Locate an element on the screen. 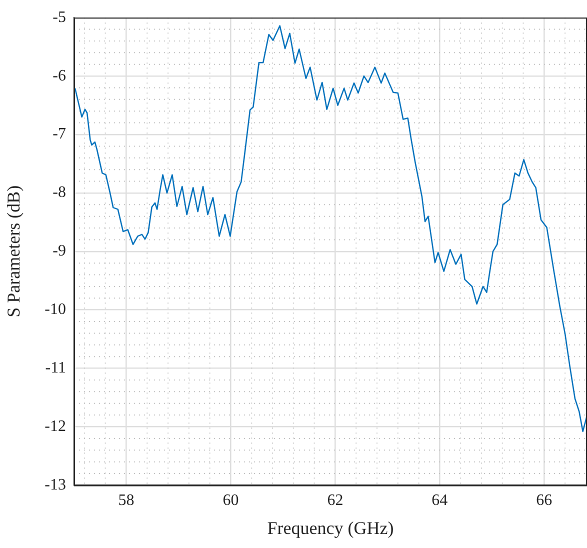 The width and height of the screenshot is (587, 548). y-tick-label: -13 is located at coordinates (55, 485).